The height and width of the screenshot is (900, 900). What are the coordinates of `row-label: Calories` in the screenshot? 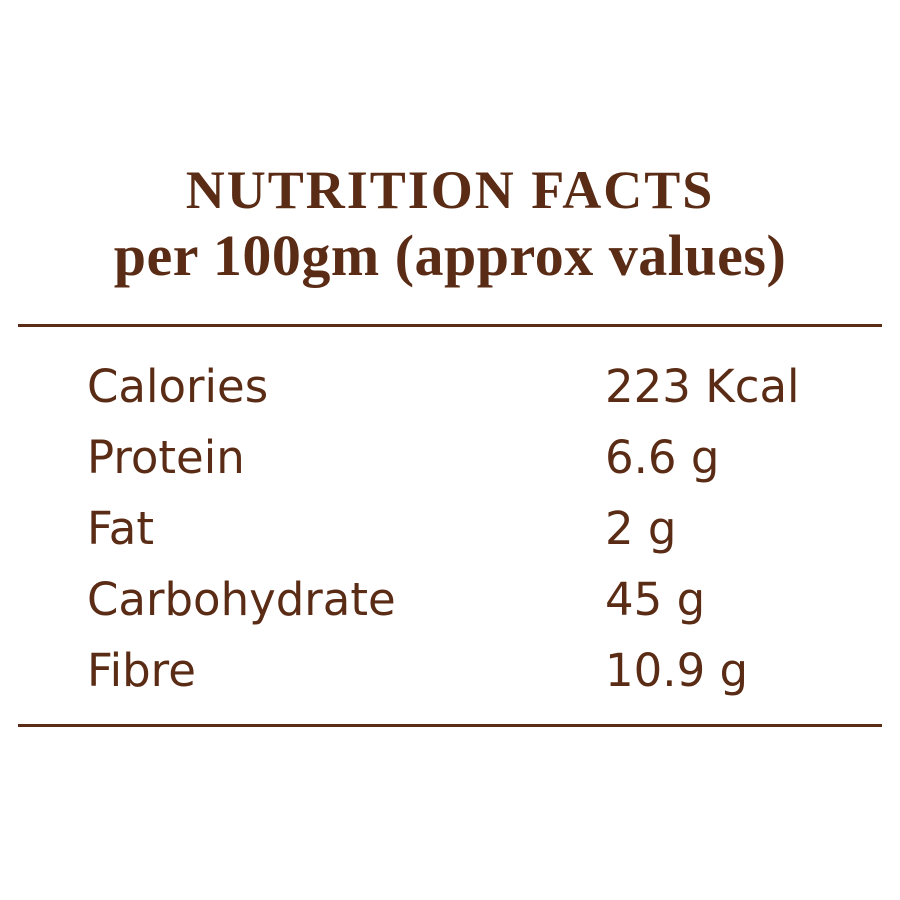 It's located at (178, 386).